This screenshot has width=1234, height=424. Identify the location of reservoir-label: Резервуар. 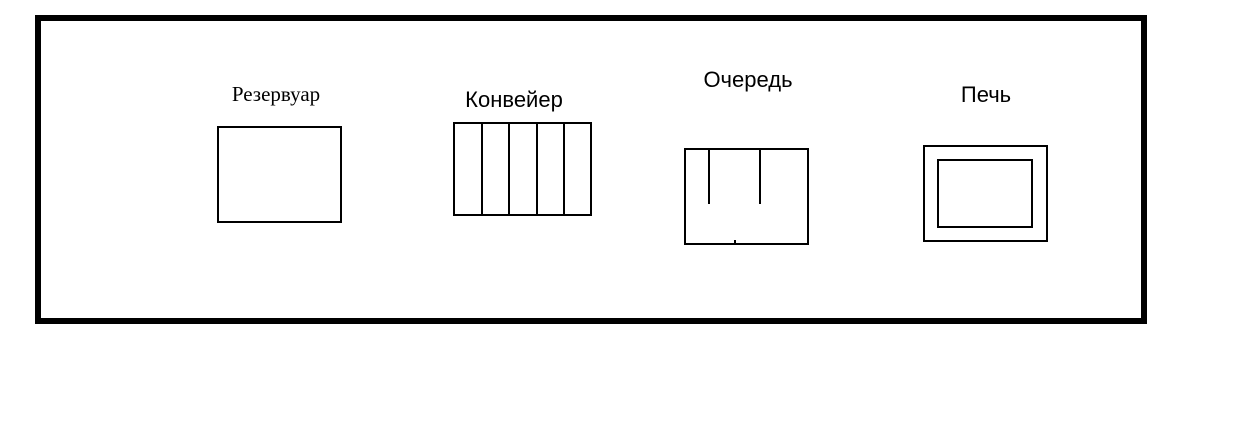
(276, 94).